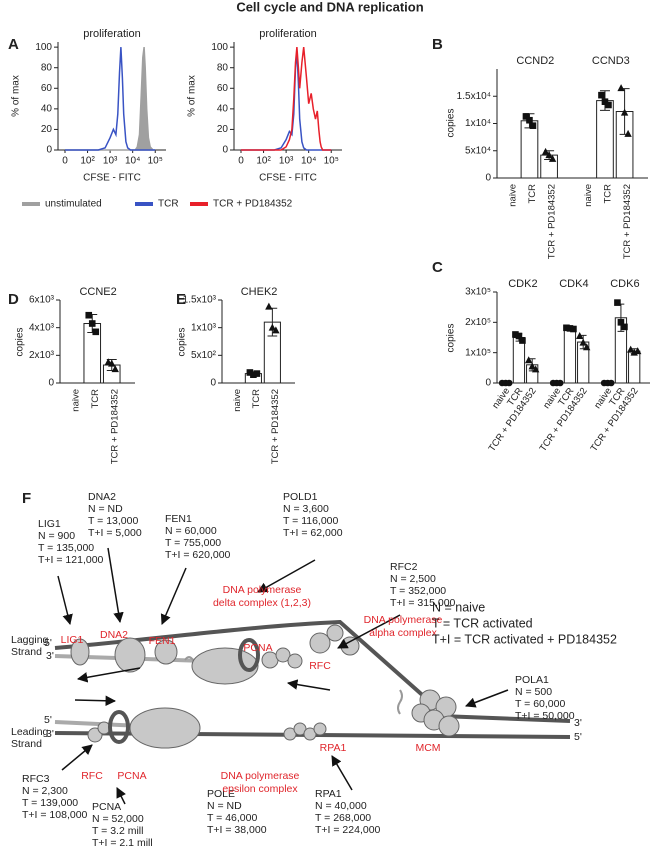 This screenshot has height=861, width=660. Describe the element at coordinates (300, 497) in the screenshot. I see `annotation-name: POLD1` at that location.